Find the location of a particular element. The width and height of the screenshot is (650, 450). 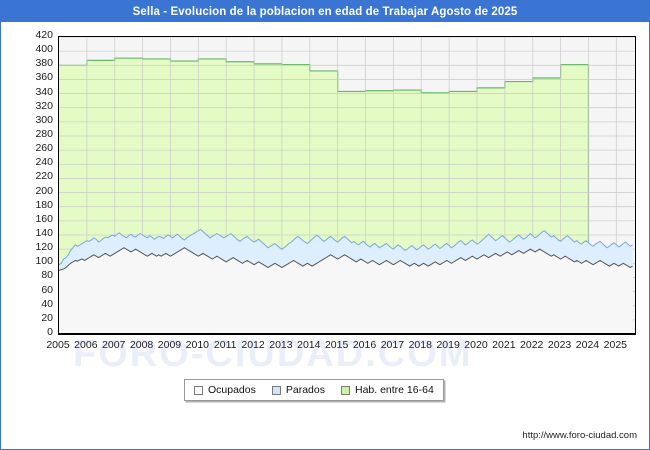

x-tick-label: 2008 is located at coordinates (141, 345).